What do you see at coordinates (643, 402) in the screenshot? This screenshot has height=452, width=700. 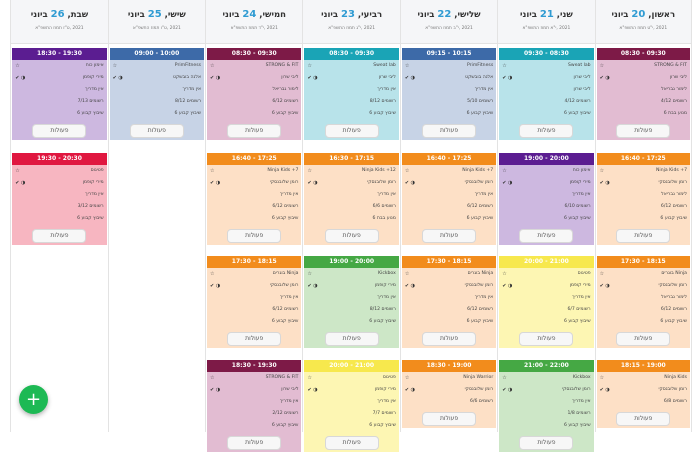 I see `class-info-row: רשומים 6/8` at bounding box center [643, 402].